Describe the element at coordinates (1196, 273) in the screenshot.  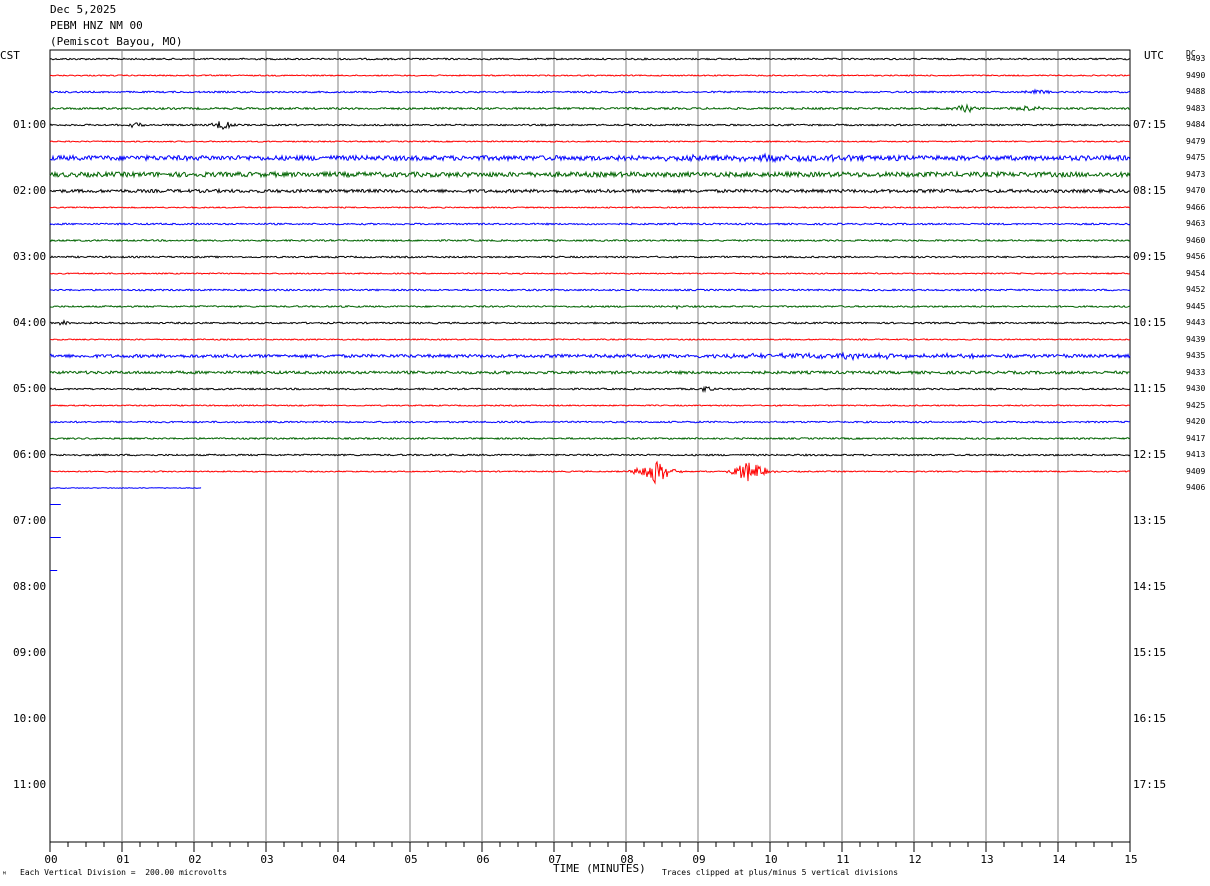
I see `dc-value: 9454` at that location.